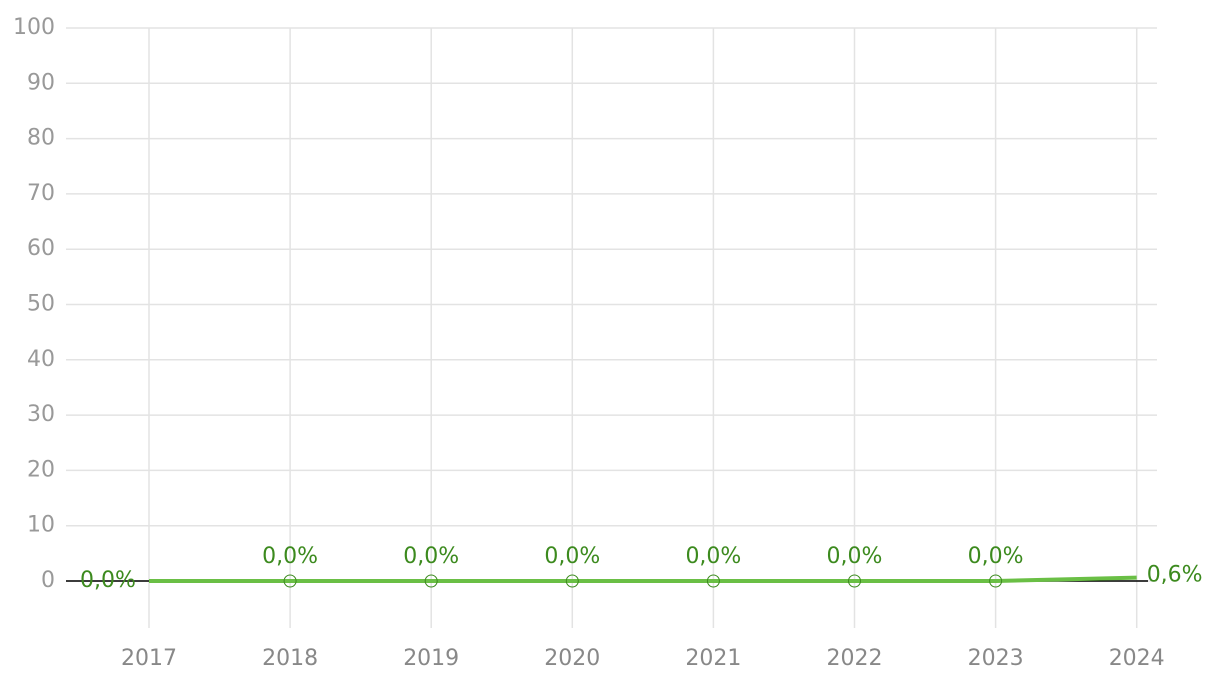 This screenshot has height=692, width=1220. What do you see at coordinates (41, 138) in the screenshot?
I see `y-tick-label: 80` at bounding box center [41, 138].